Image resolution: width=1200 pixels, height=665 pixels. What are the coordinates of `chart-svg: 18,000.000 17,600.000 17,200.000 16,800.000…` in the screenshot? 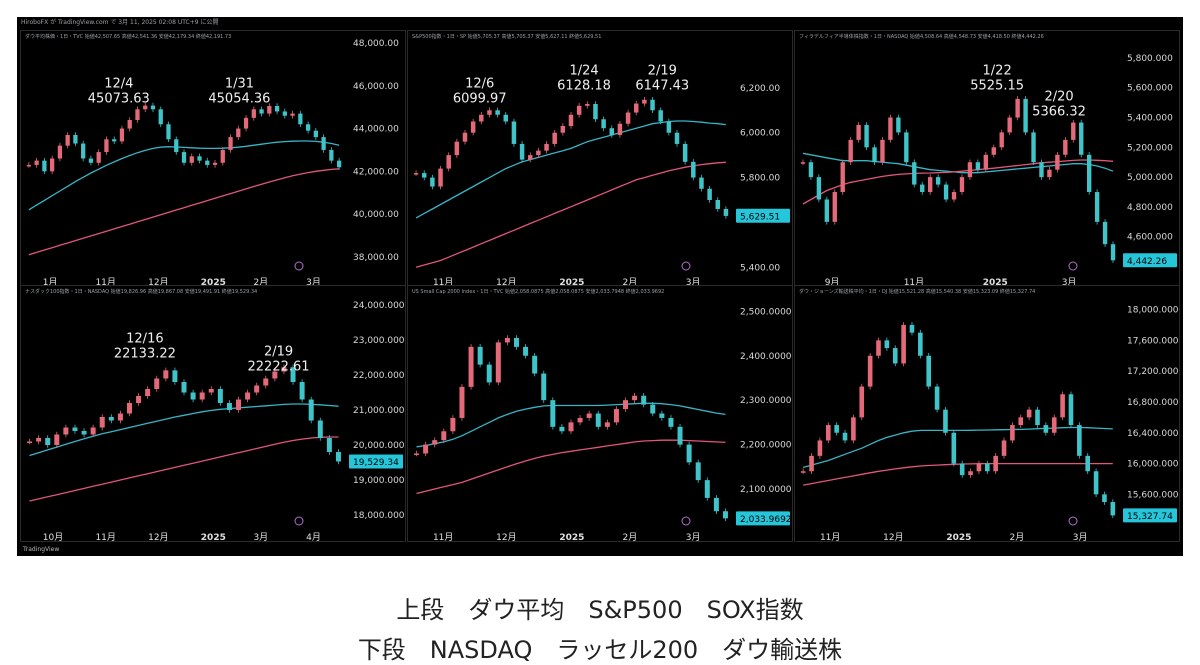 It's located at (989, 424).